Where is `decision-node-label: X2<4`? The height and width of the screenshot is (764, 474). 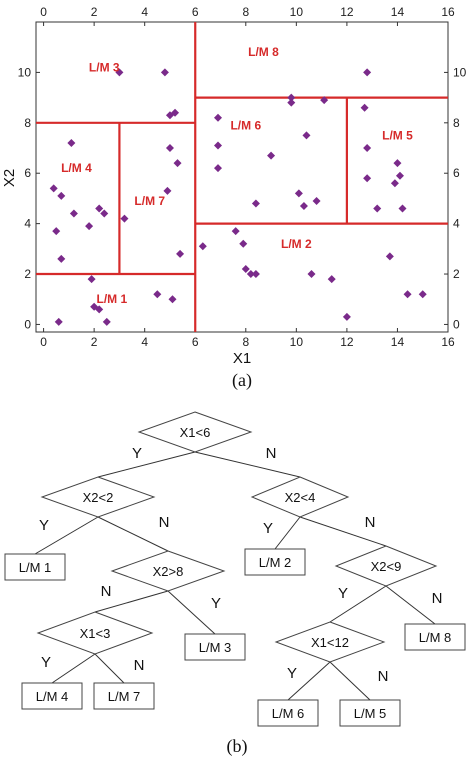 decision-node-label: X2<4 is located at coordinates (300, 497).